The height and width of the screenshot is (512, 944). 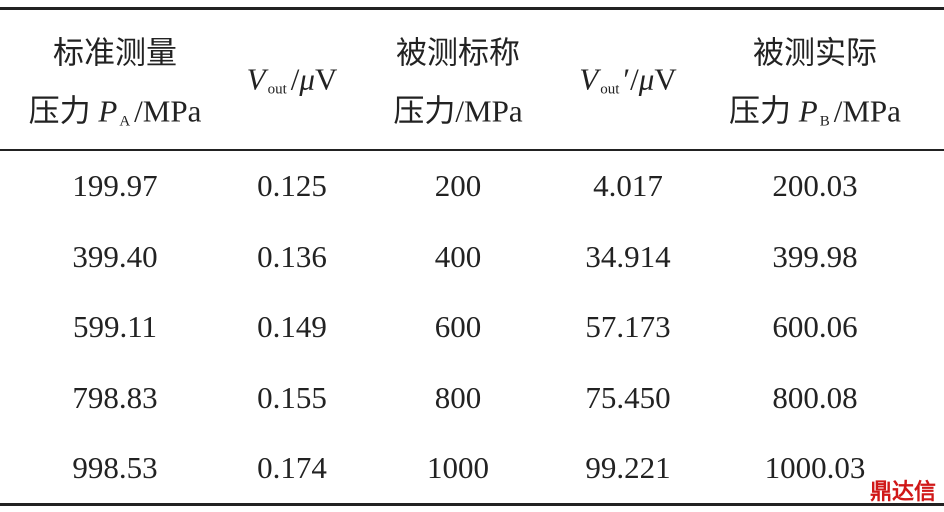 I want to click on header-line: 被测实际, so click(x=815, y=53).